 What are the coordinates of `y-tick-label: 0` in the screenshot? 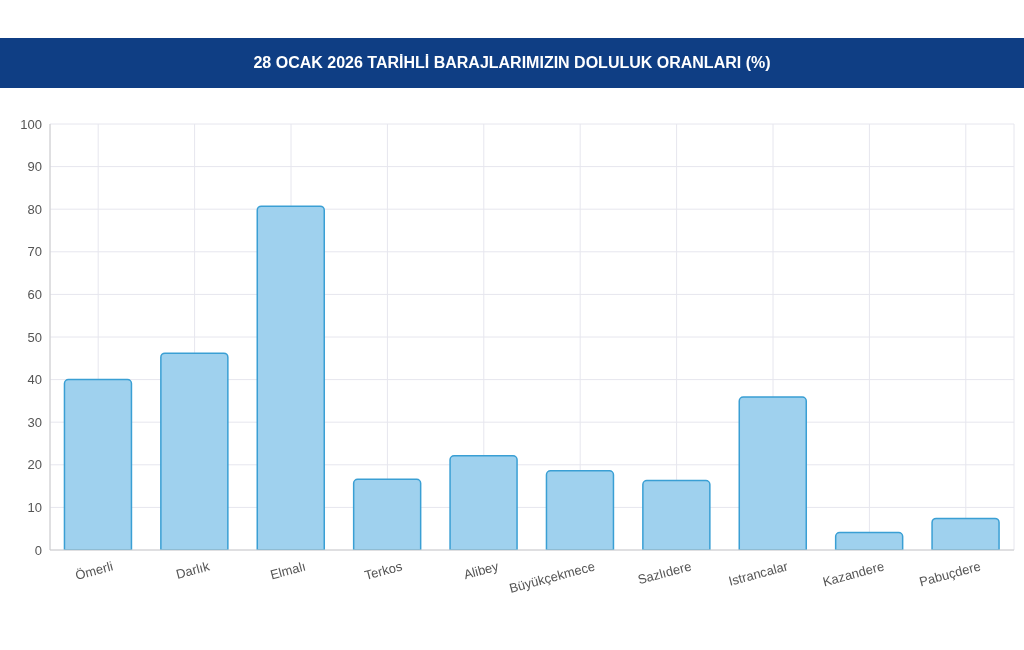 It's located at (38, 550).